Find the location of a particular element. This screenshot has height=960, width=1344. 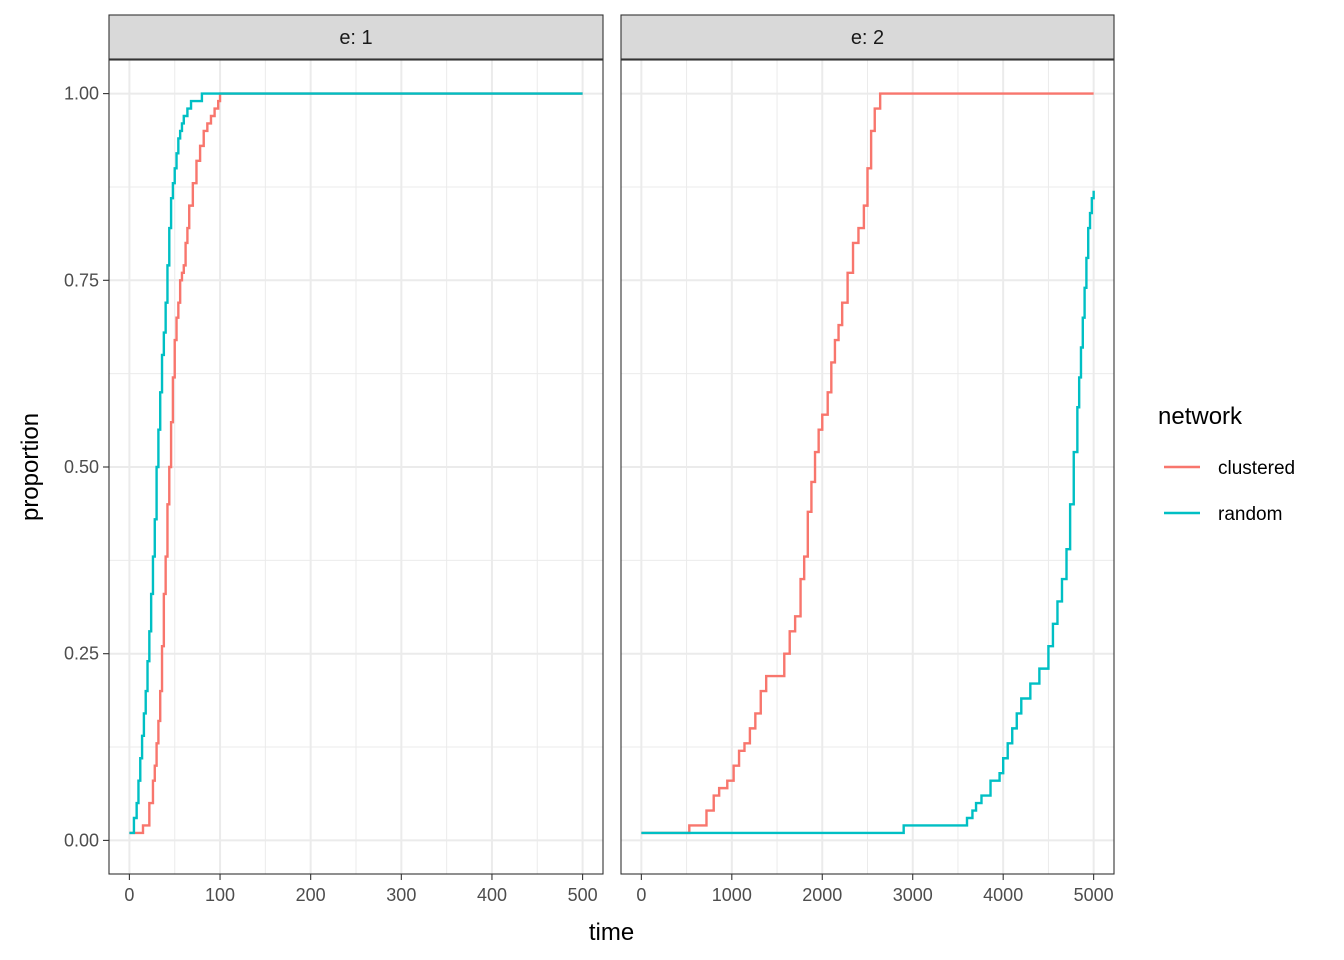

x-axis-title: time is located at coordinates (611, 932).